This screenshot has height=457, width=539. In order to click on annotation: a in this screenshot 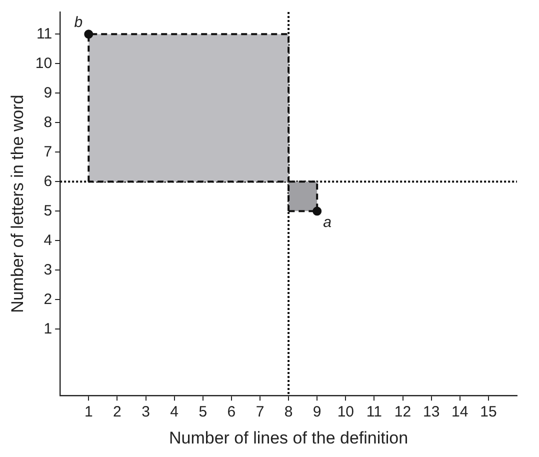, I will do `click(327, 222)`.